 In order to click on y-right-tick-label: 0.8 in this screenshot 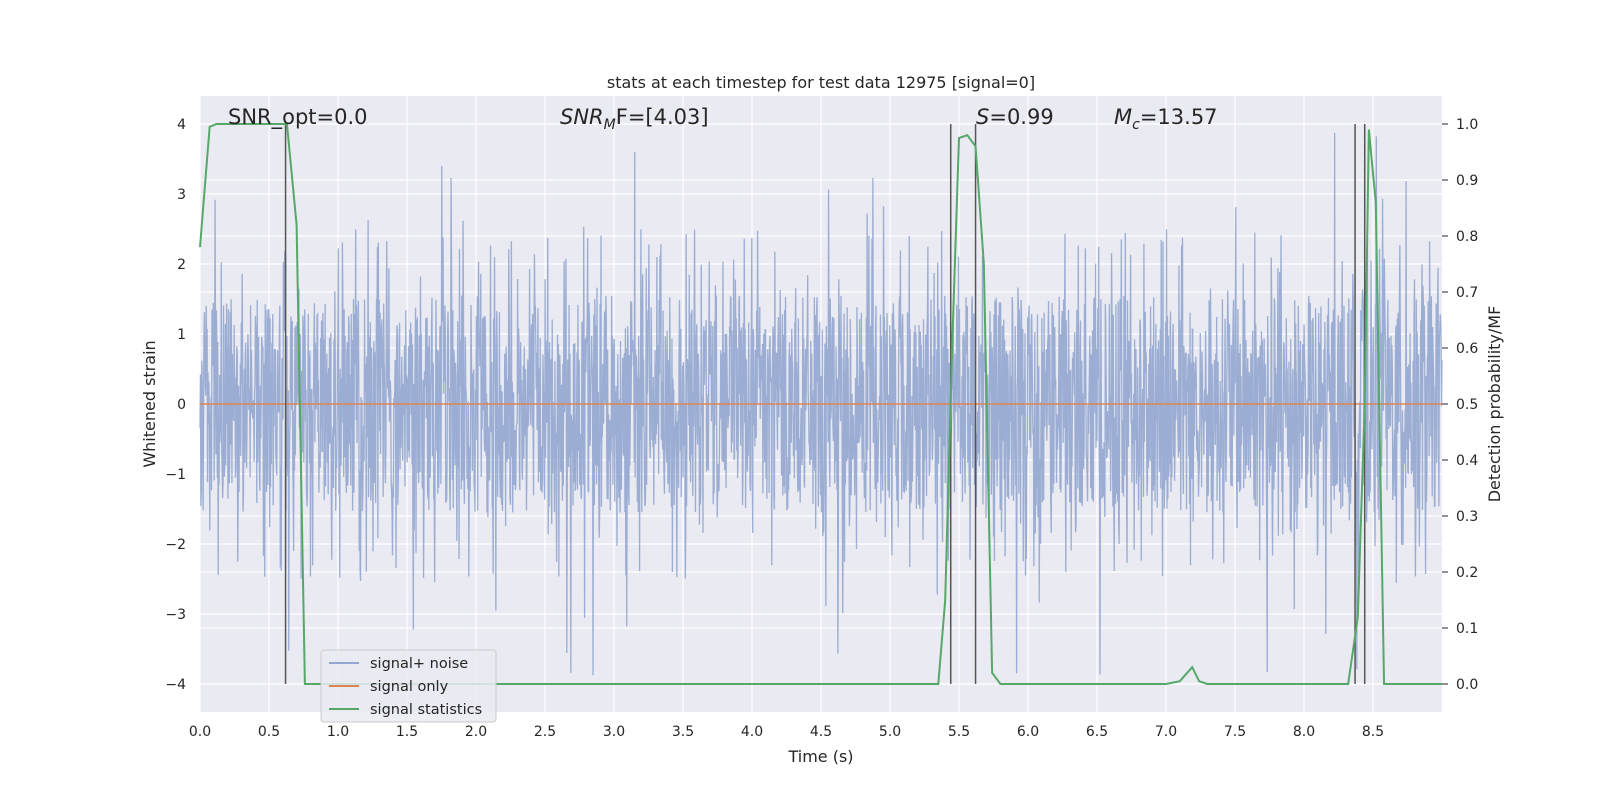, I will do `click(1467, 237)`.